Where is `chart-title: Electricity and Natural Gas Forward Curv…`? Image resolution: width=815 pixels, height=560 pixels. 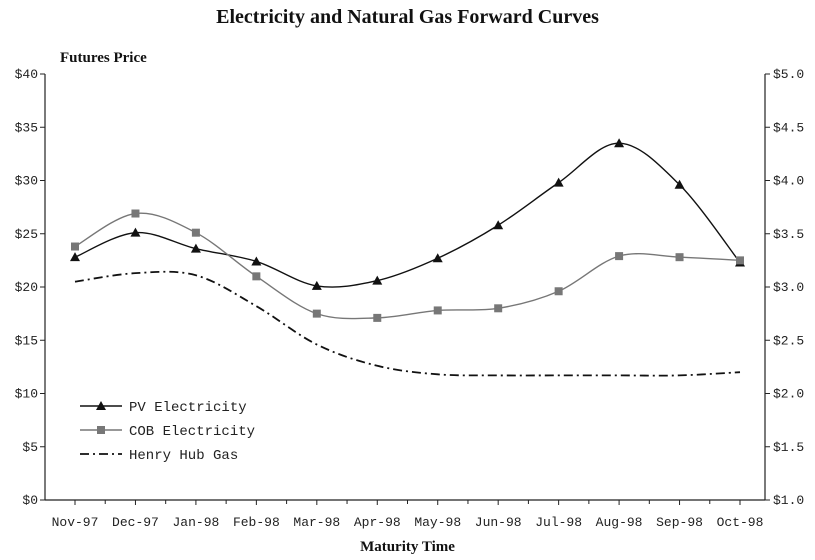 chart-title: Electricity and Natural Gas Forward Curv… is located at coordinates (407, 17).